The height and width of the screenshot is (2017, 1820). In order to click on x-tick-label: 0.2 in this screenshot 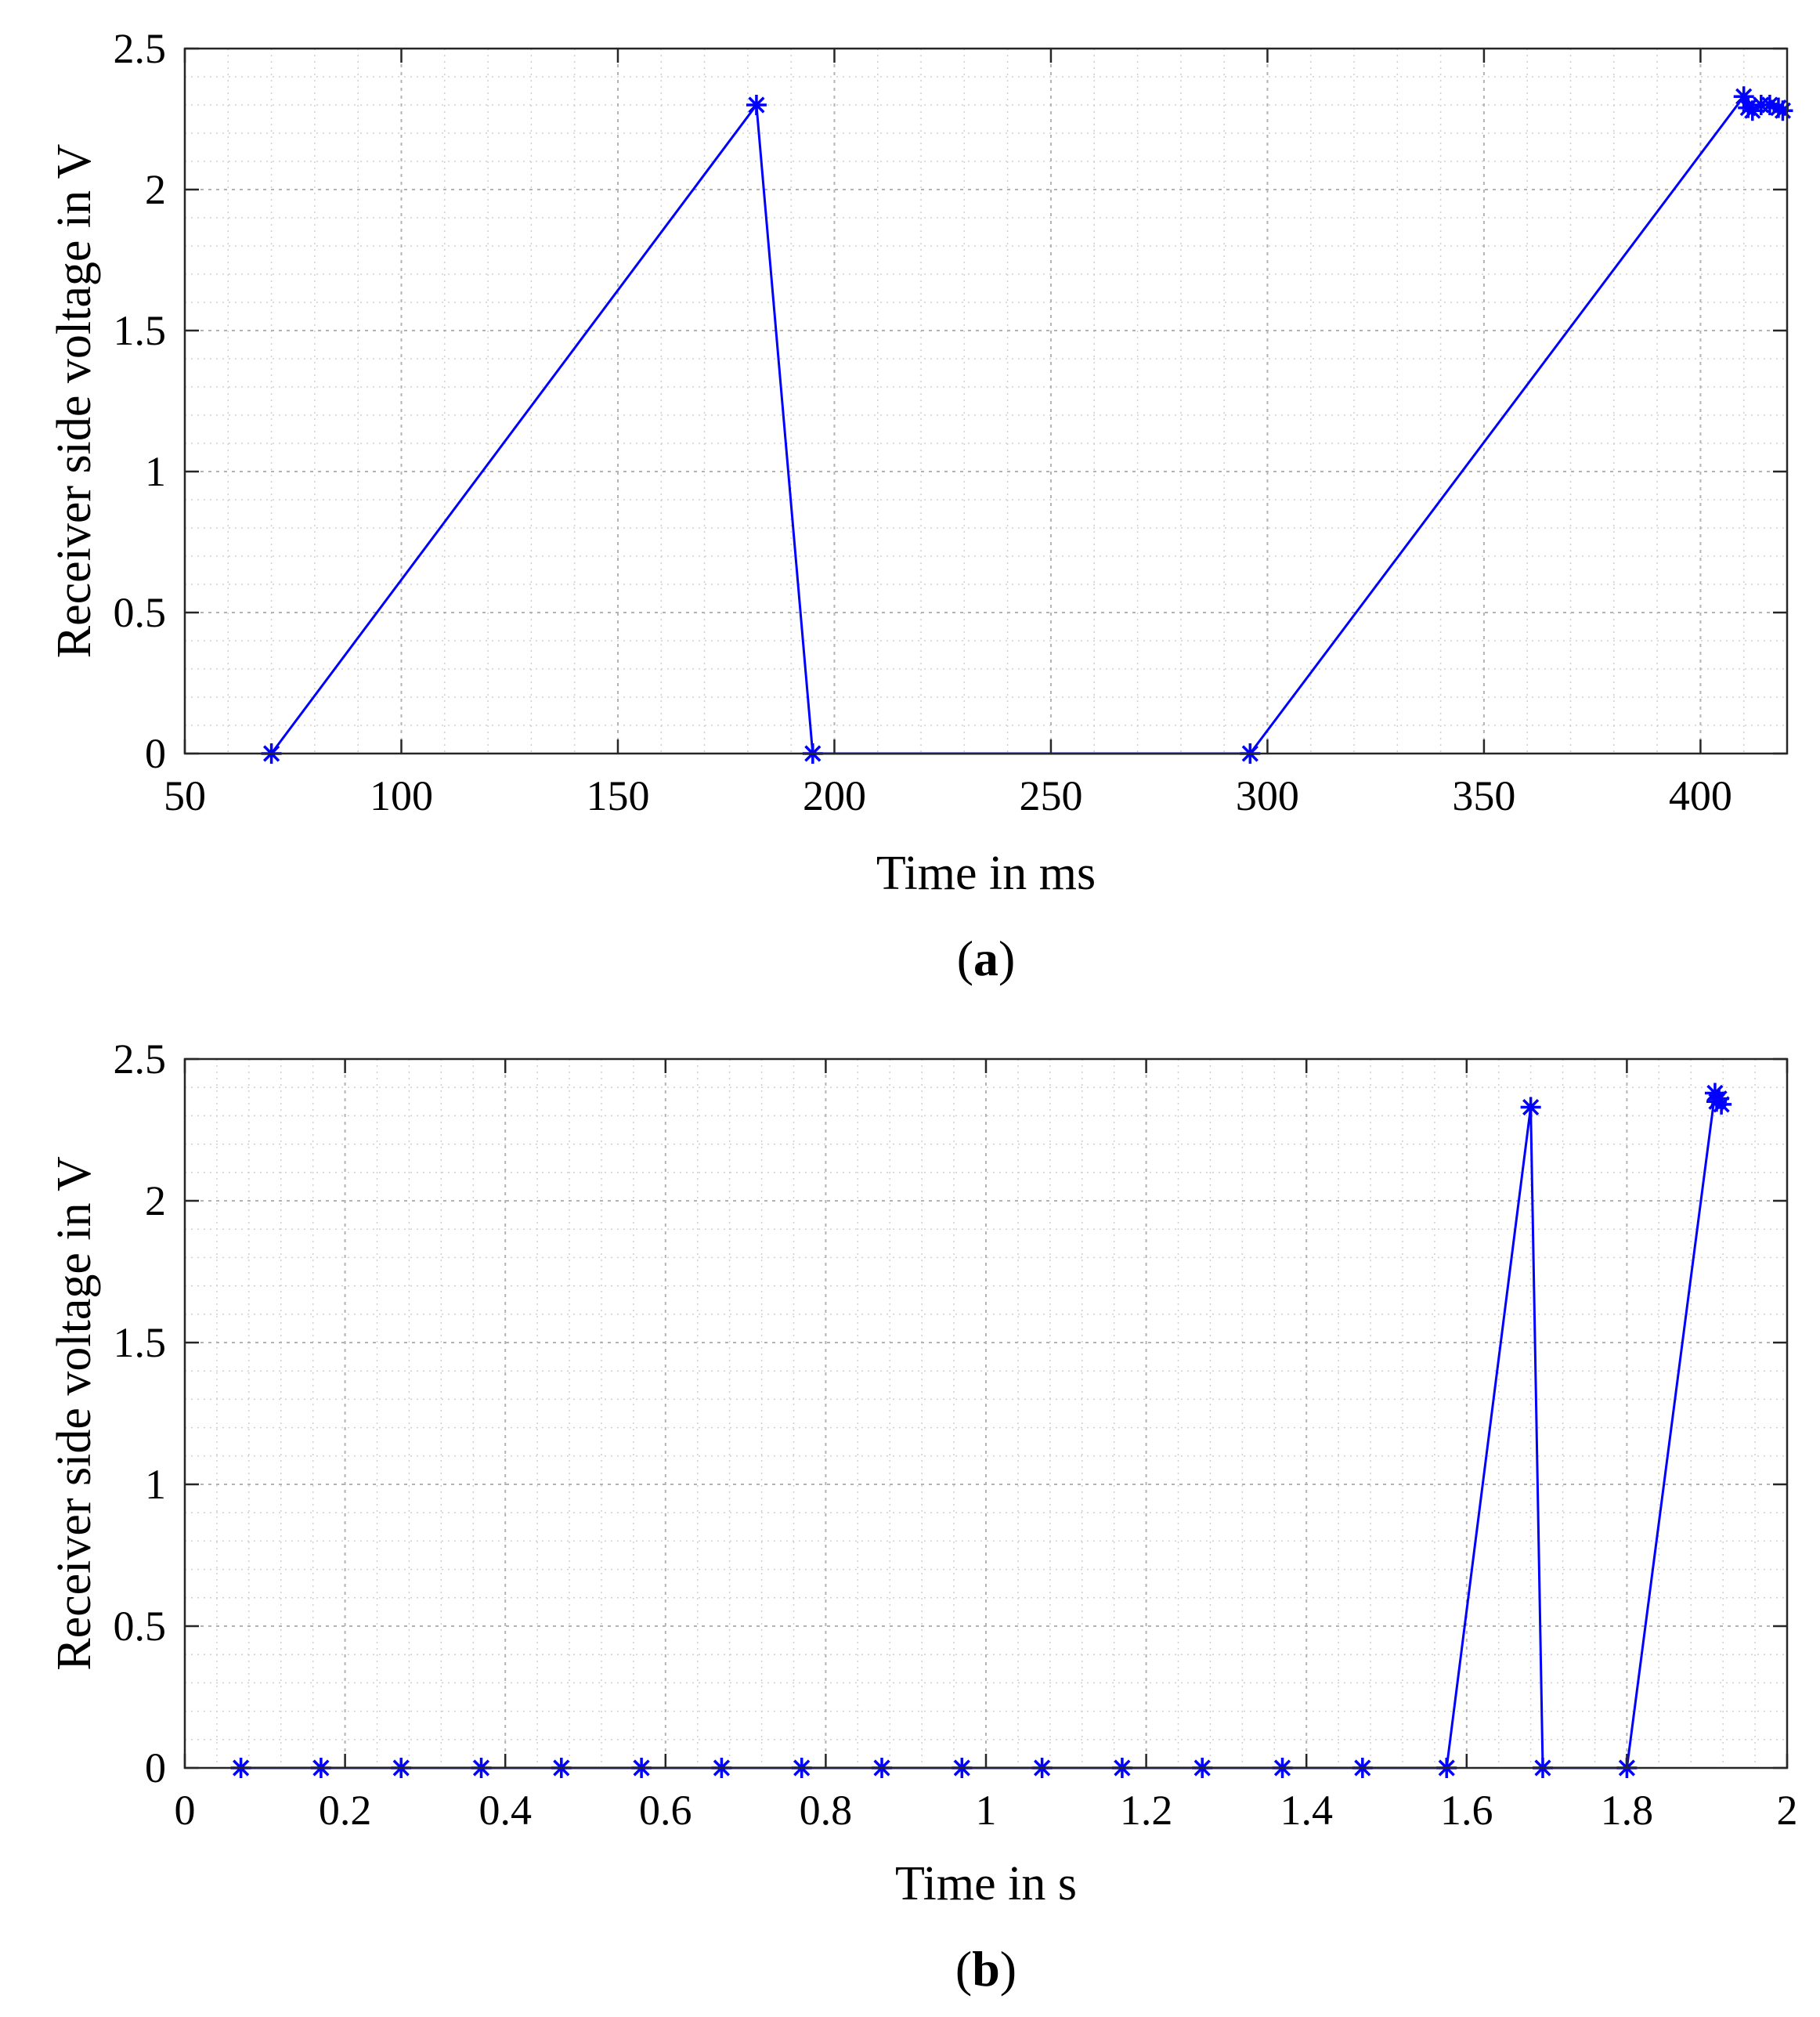, I will do `click(345, 1810)`.